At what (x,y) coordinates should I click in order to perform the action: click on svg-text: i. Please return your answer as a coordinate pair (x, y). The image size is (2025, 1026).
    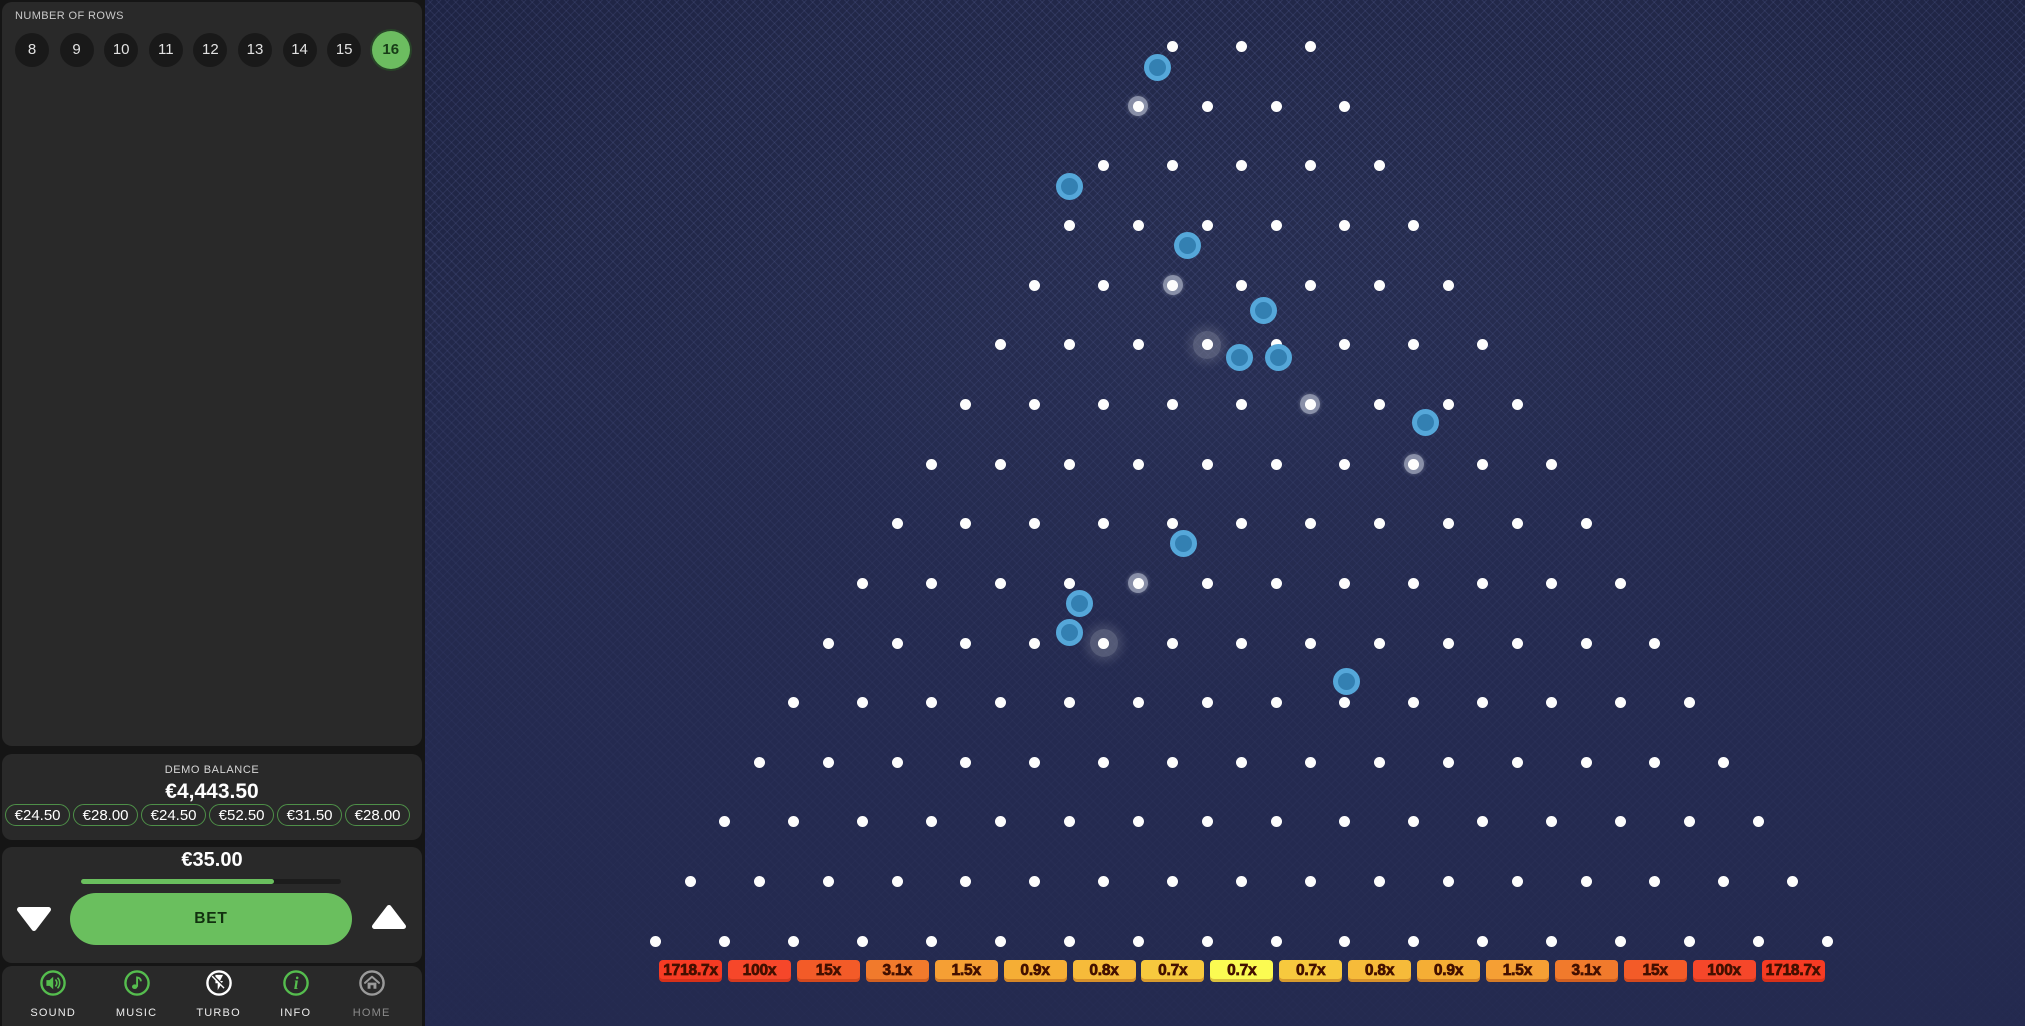
    Looking at the image, I should click on (295, 983).